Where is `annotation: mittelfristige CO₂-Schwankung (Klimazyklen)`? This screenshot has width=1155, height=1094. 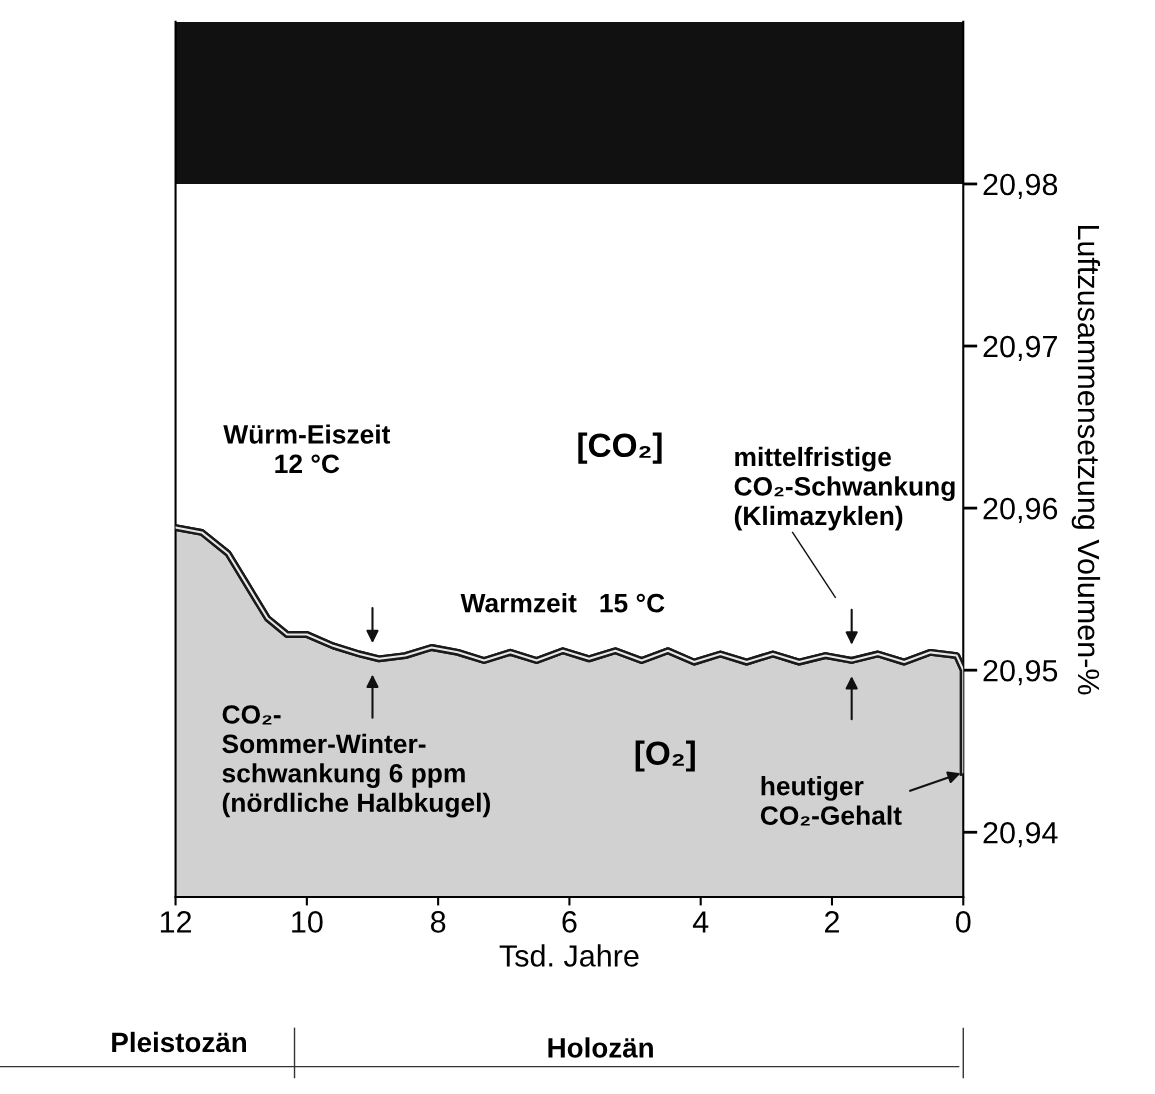 annotation: mittelfristige CO₂-Schwankung (Klimazyklen) is located at coordinates (844, 488).